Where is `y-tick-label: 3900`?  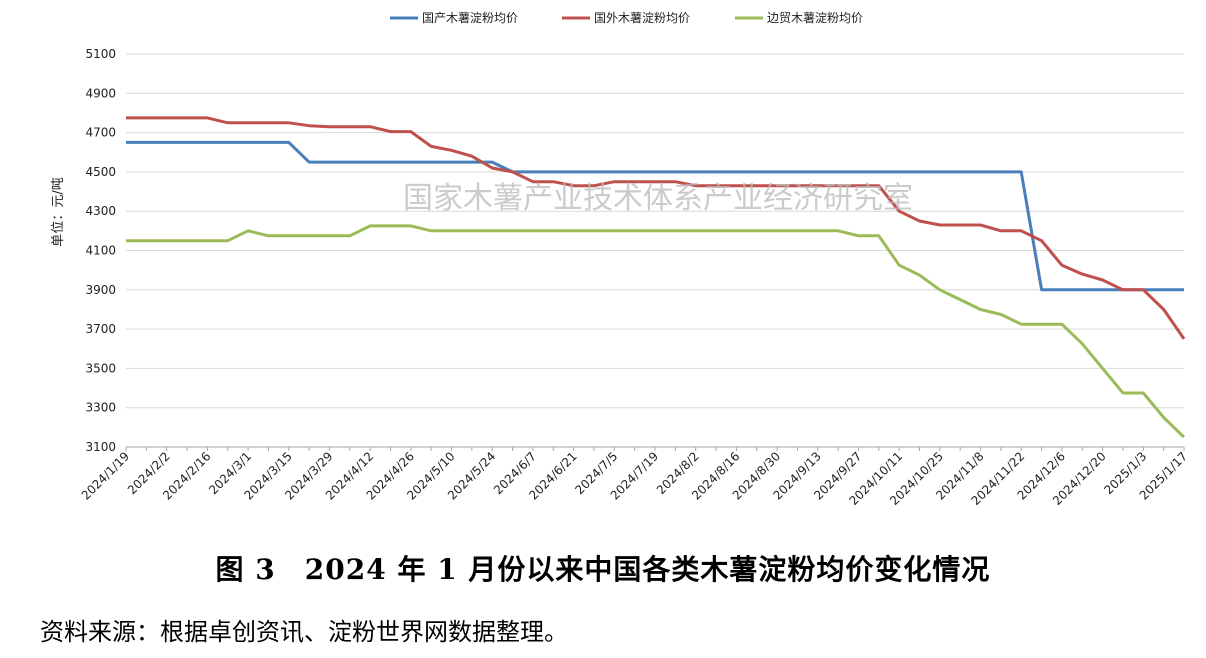 y-tick-label: 3900 is located at coordinates (100, 290).